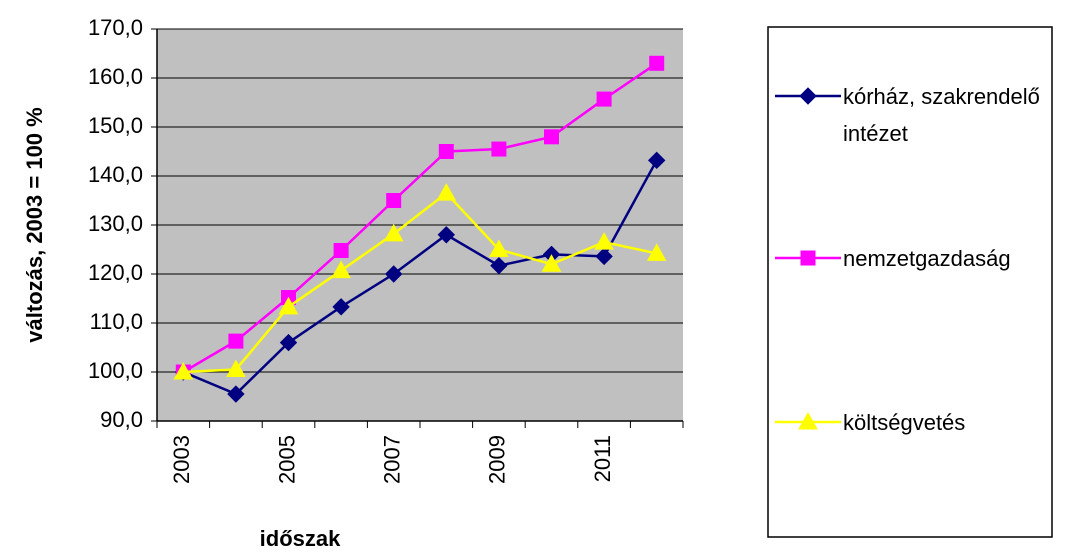 The width and height of the screenshot is (1067, 555). What do you see at coordinates (392, 459) in the screenshot?
I see `x-tick-label: 2007` at bounding box center [392, 459].